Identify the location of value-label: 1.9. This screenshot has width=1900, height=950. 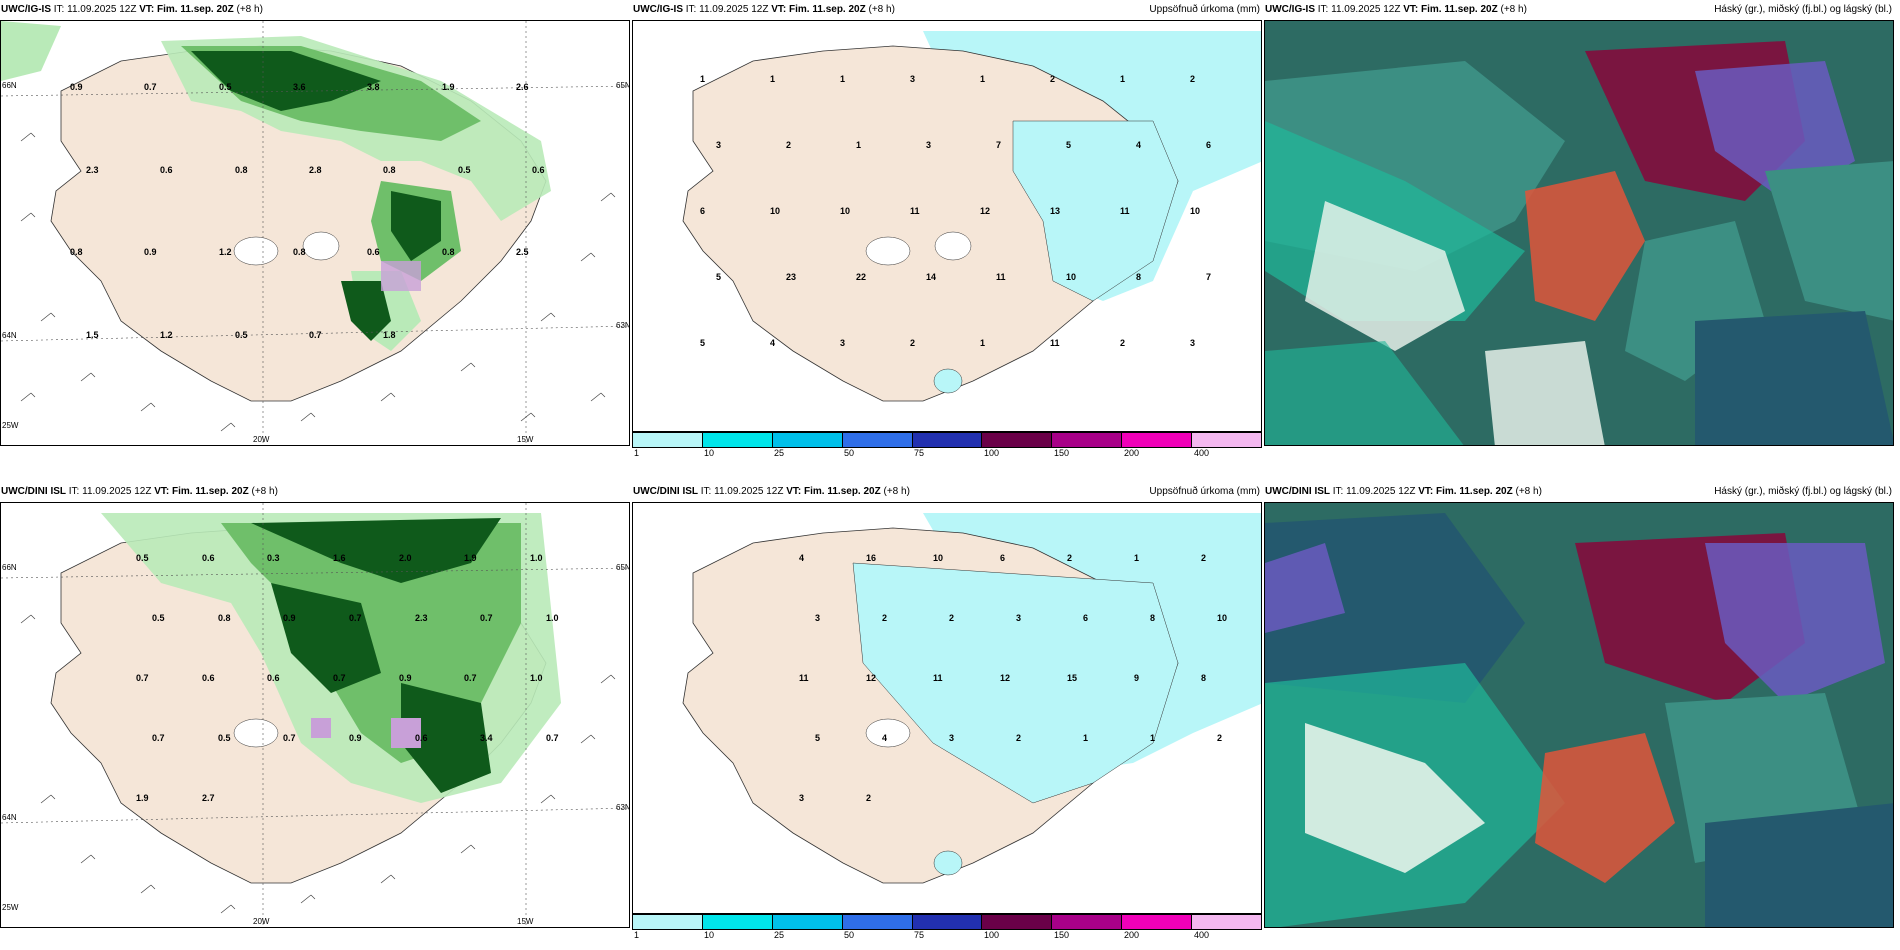
(448, 87).